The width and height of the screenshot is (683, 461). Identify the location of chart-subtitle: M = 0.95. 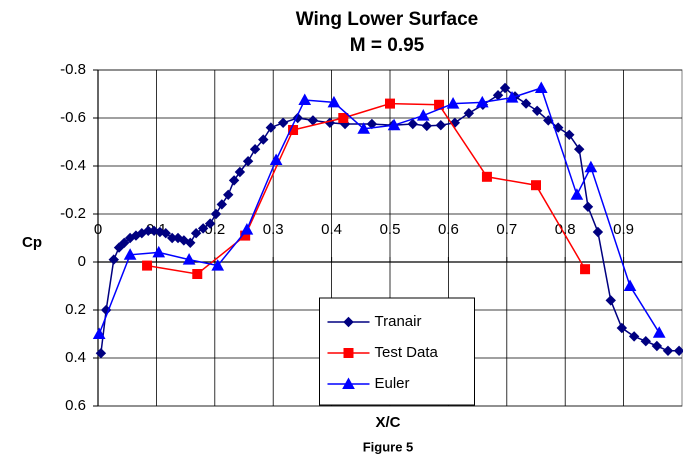
(387, 45).